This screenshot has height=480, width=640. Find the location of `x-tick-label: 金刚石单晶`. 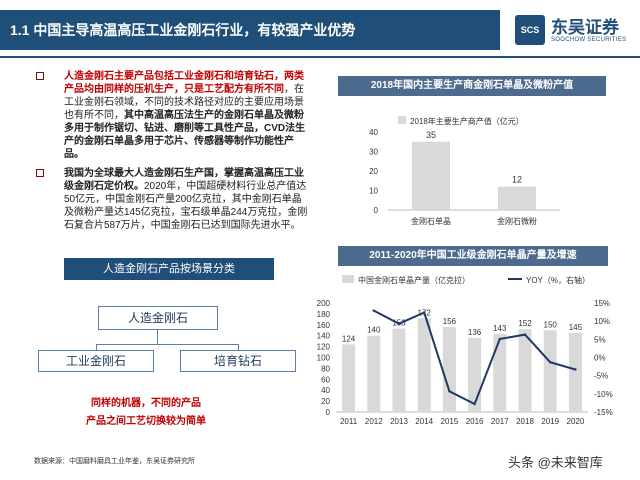

x-tick-label: 金刚石单晶 is located at coordinates (431, 221).